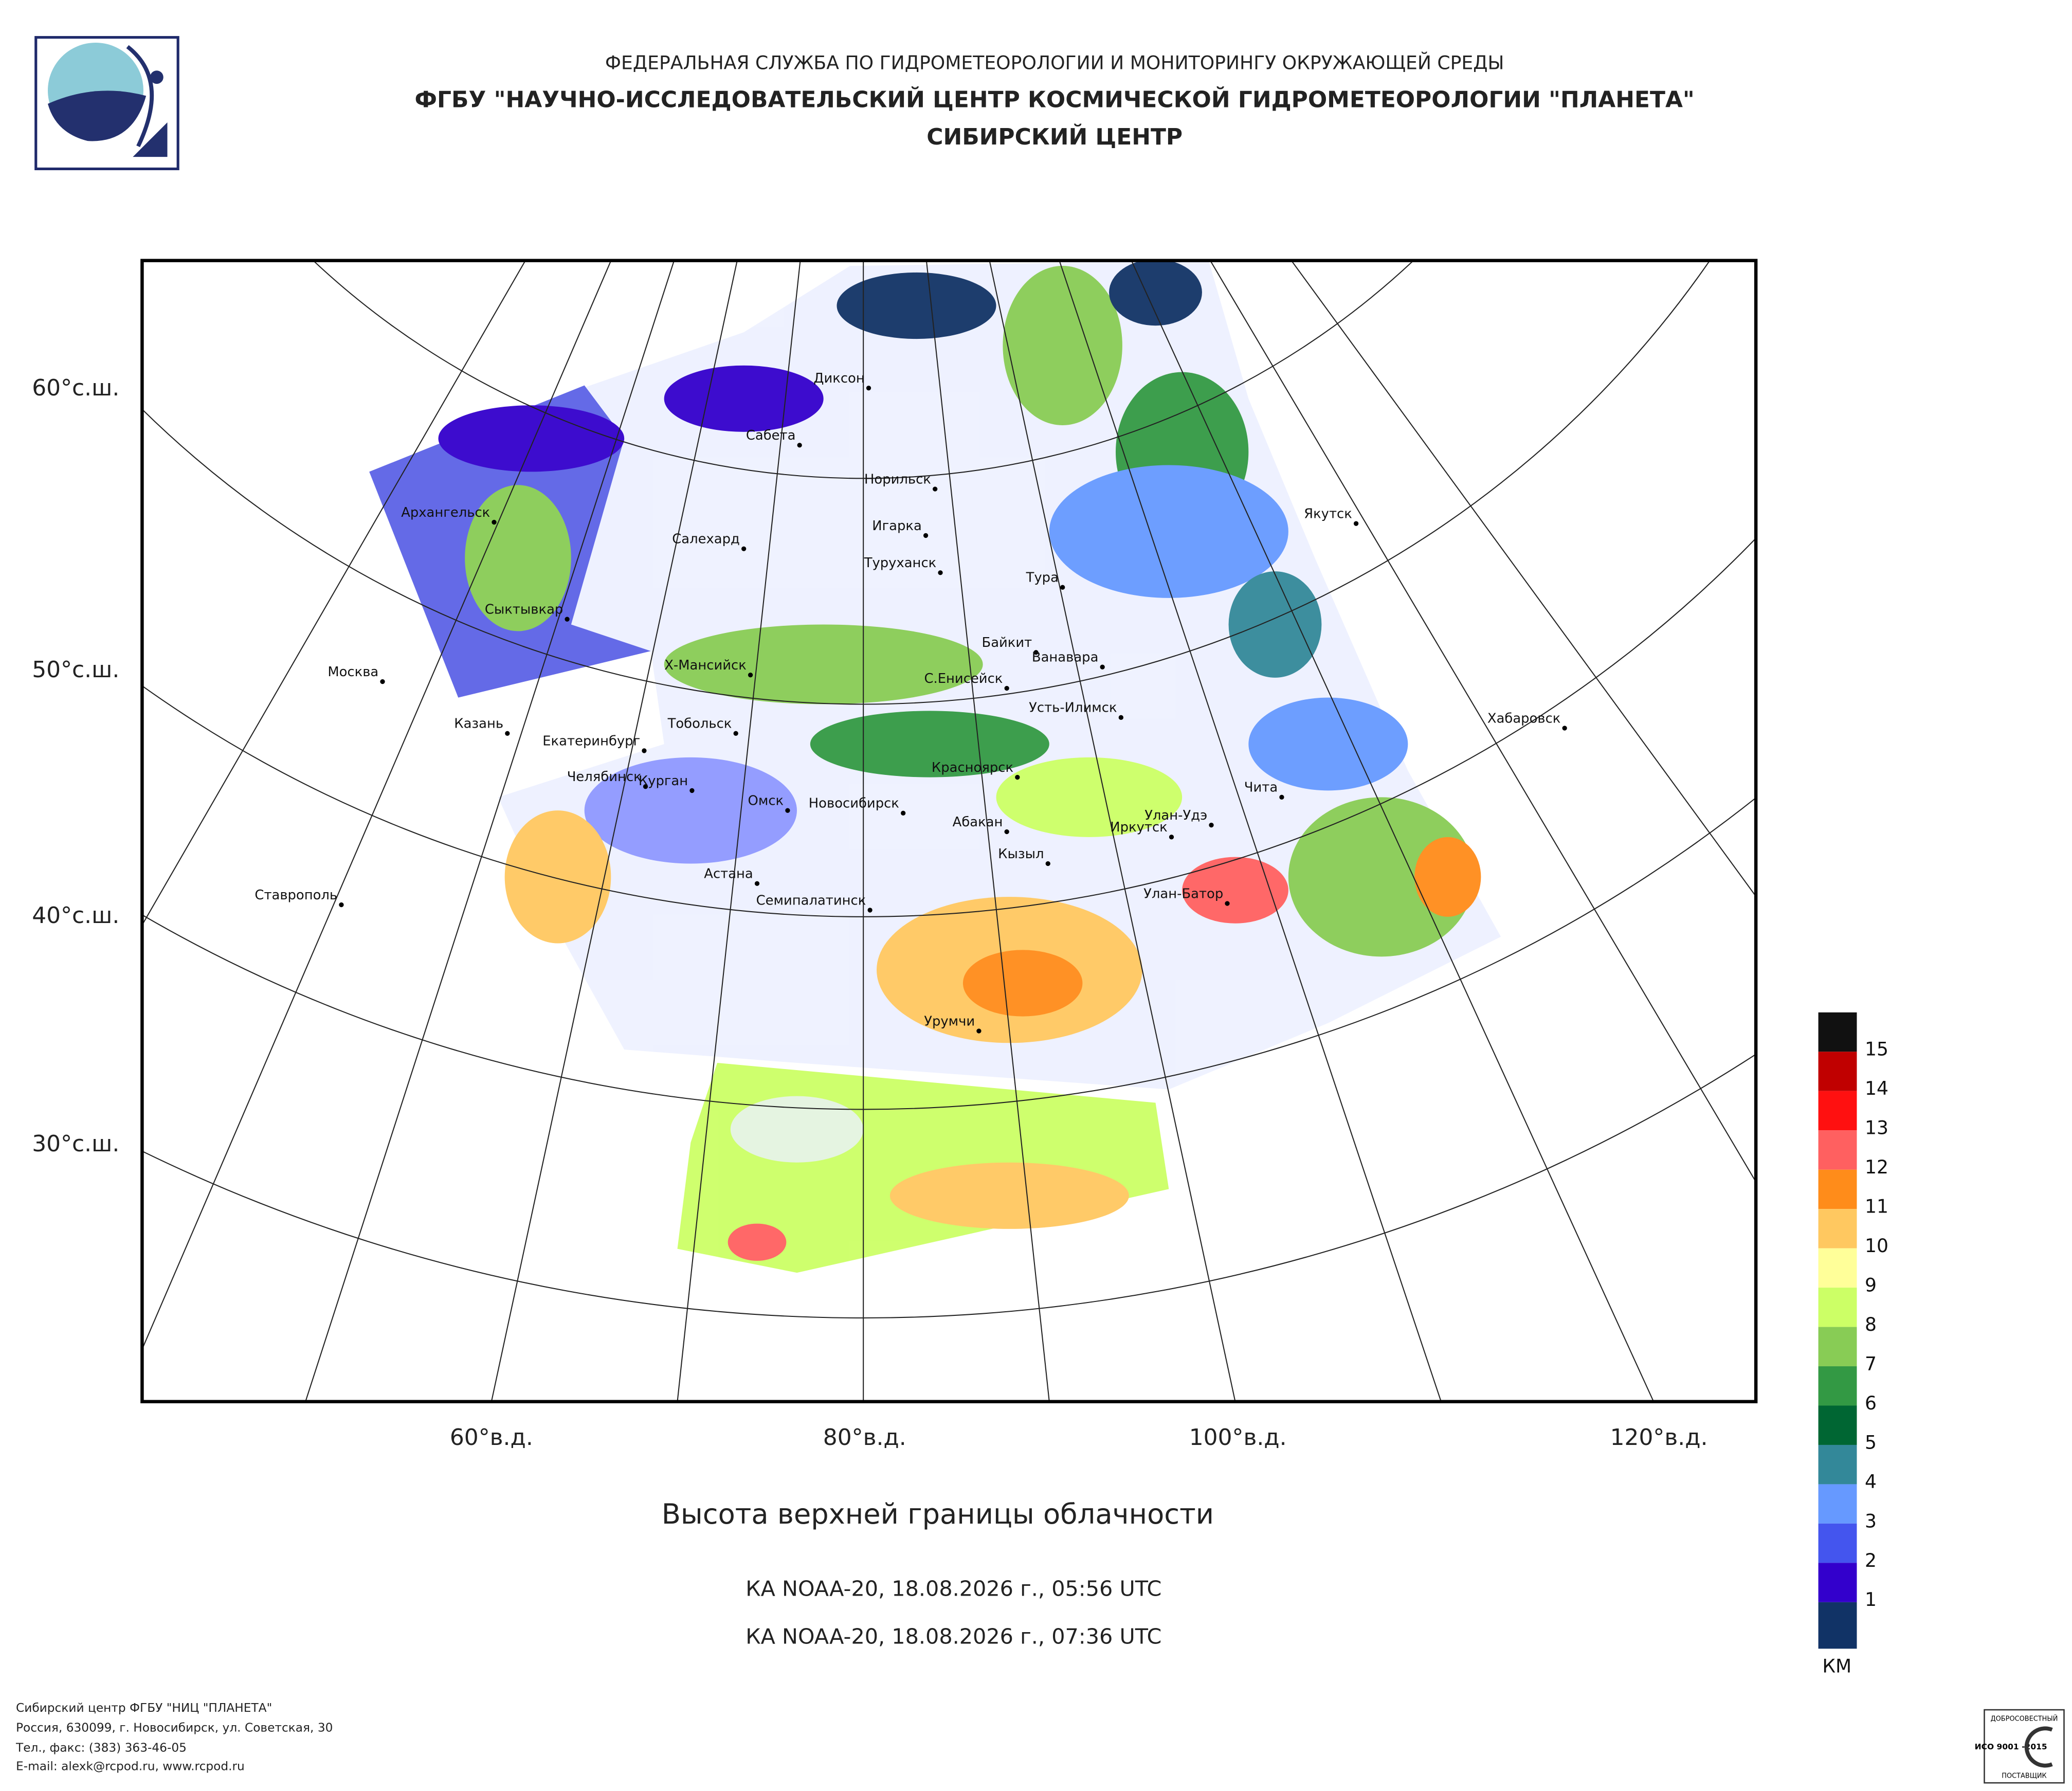 This screenshot has height=1791, width=2072. What do you see at coordinates (75, 1144) in the screenshot?
I see `latitude-label: 30°с.ш.` at bounding box center [75, 1144].